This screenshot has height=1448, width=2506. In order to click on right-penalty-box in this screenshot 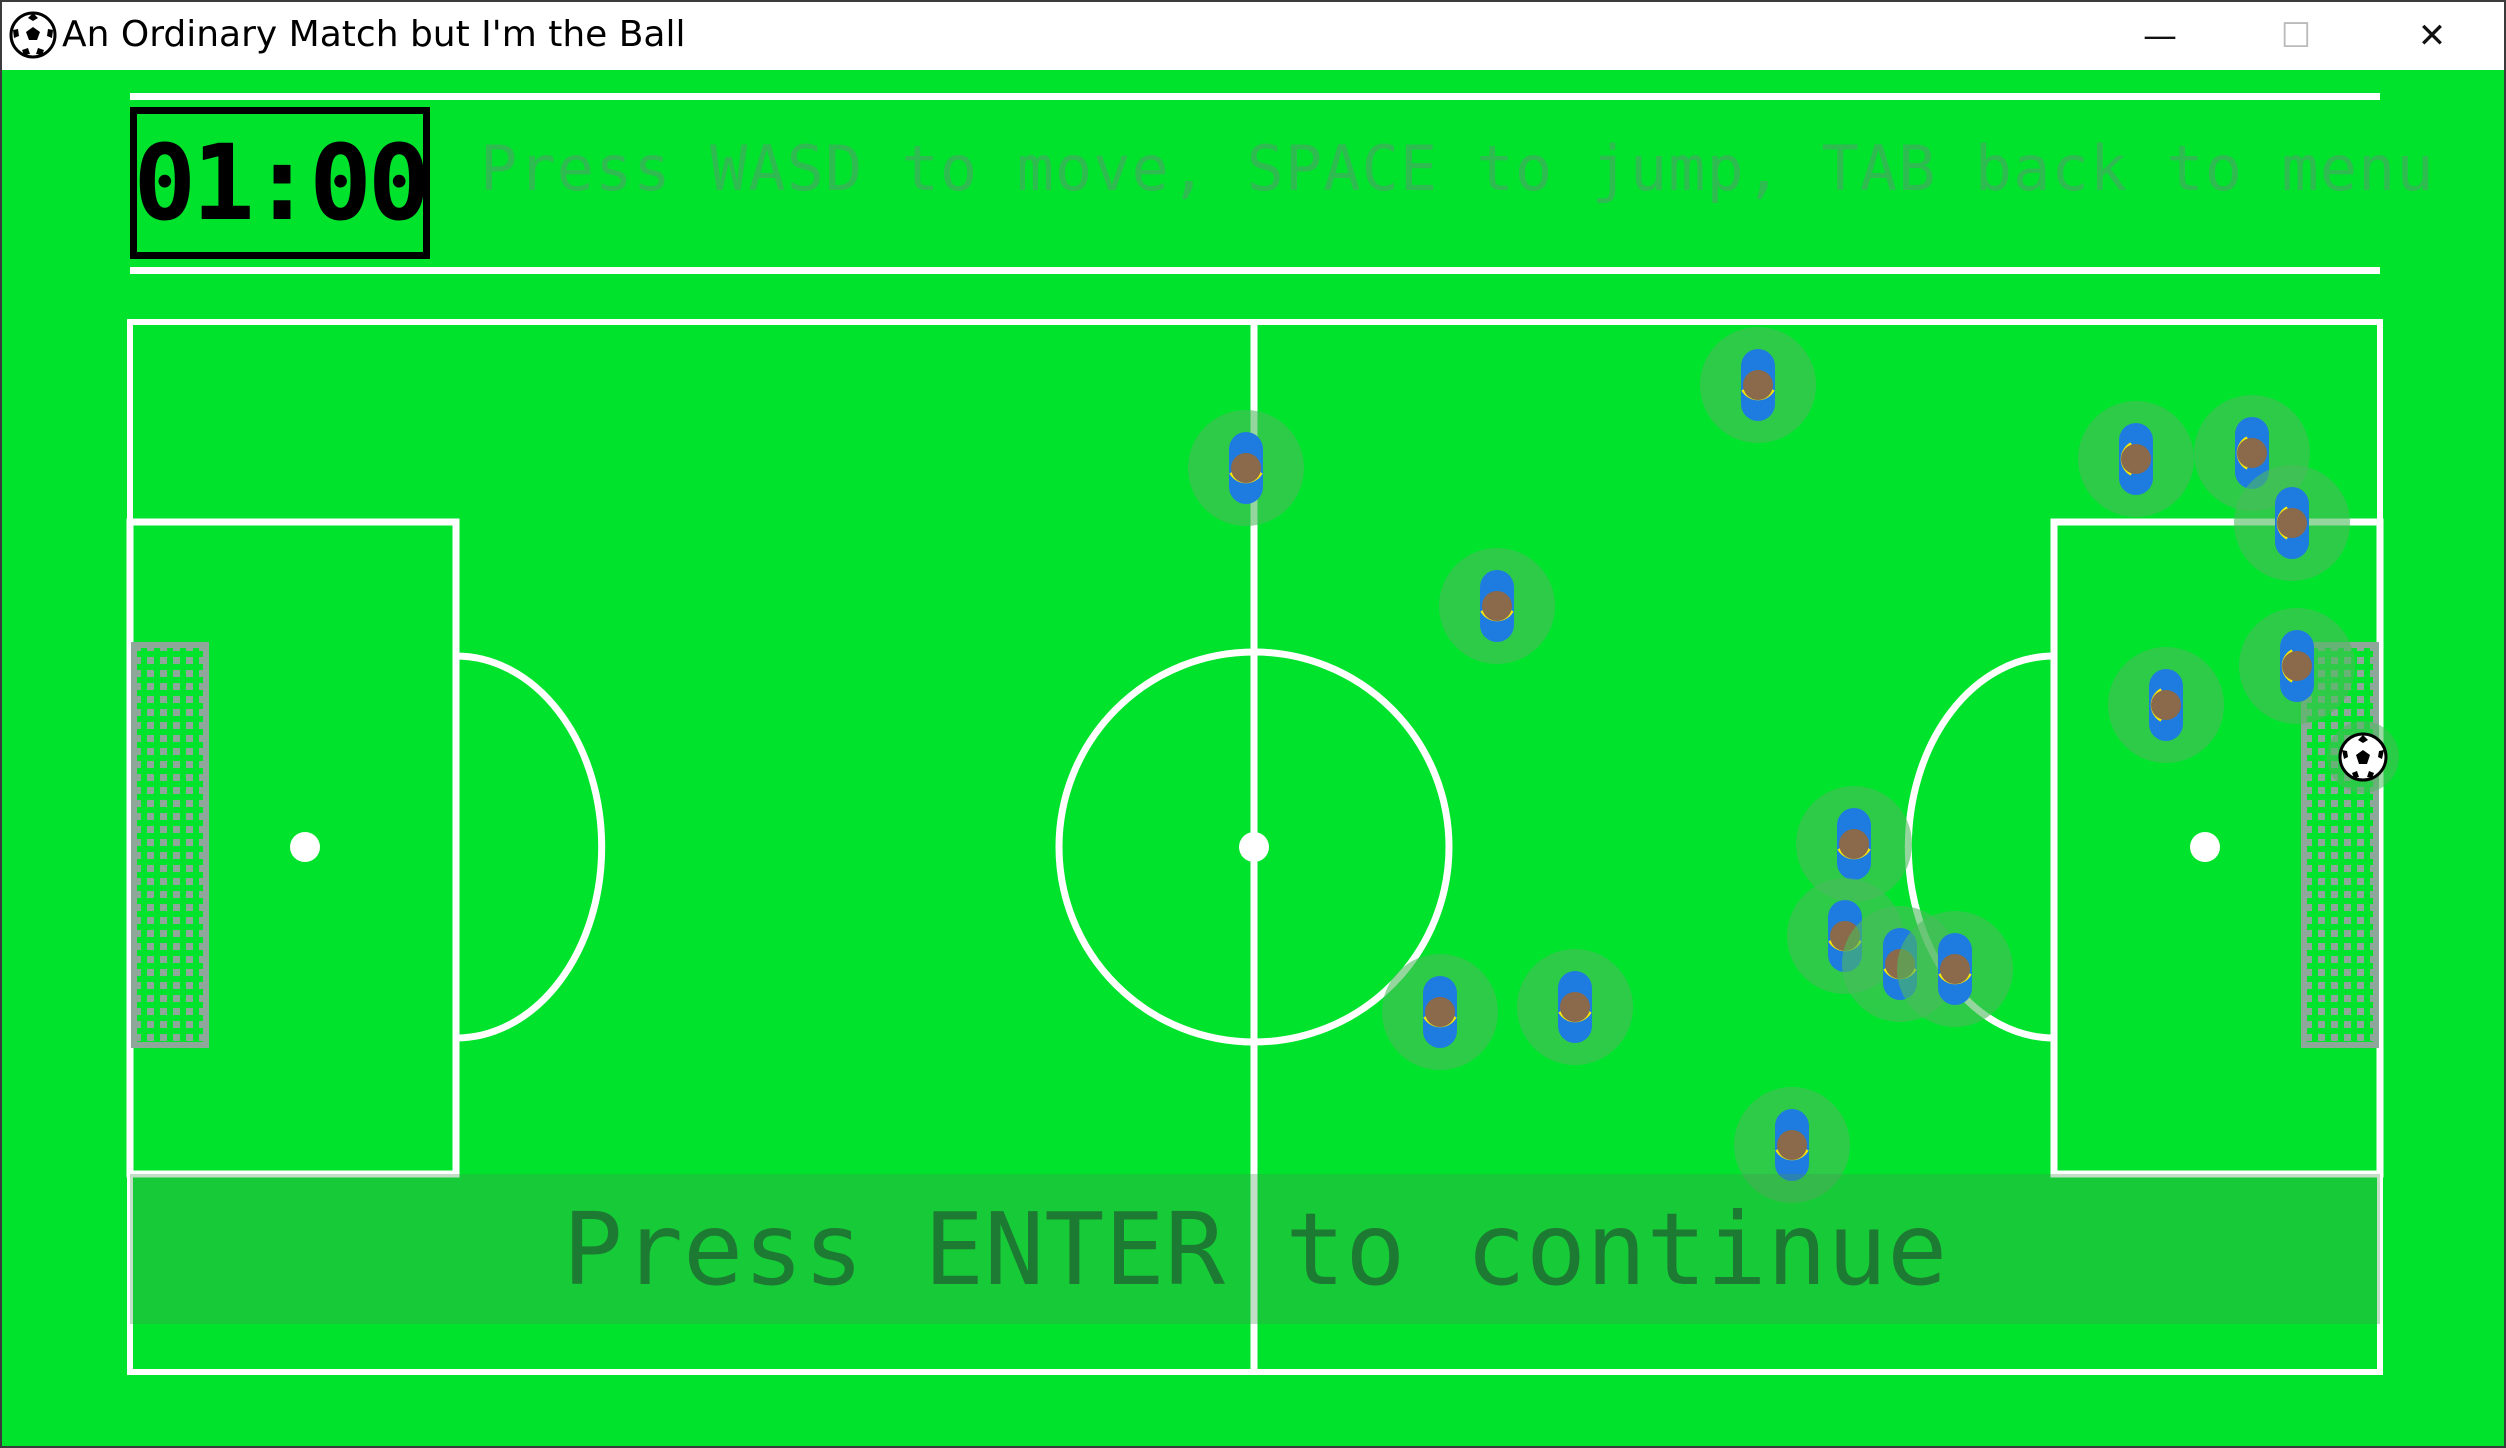, I will do `click(2217, 848)`.